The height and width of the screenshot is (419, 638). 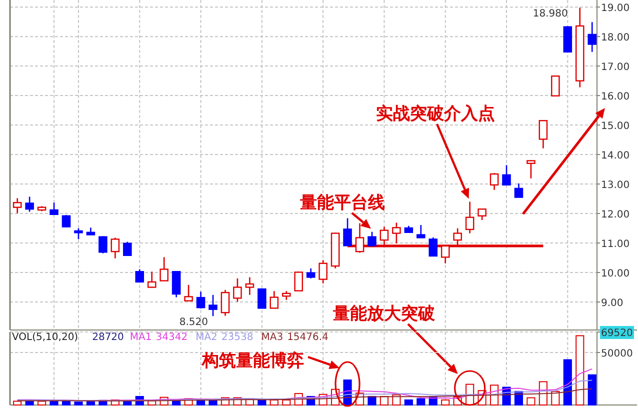 What do you see at coordinates (617, 354) in the screenshot?
I see `y-tick-label: 50000` at bounding box center [617, 354].